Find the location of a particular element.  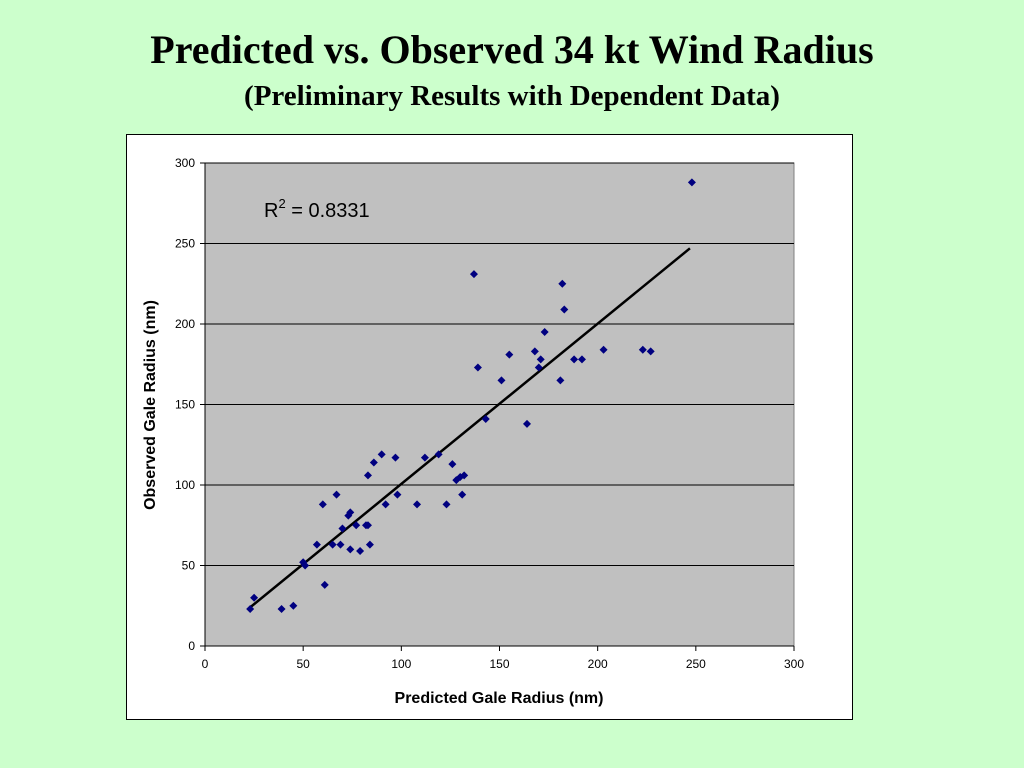

x-tick-label: 200 is located at coordinates (598, 664).